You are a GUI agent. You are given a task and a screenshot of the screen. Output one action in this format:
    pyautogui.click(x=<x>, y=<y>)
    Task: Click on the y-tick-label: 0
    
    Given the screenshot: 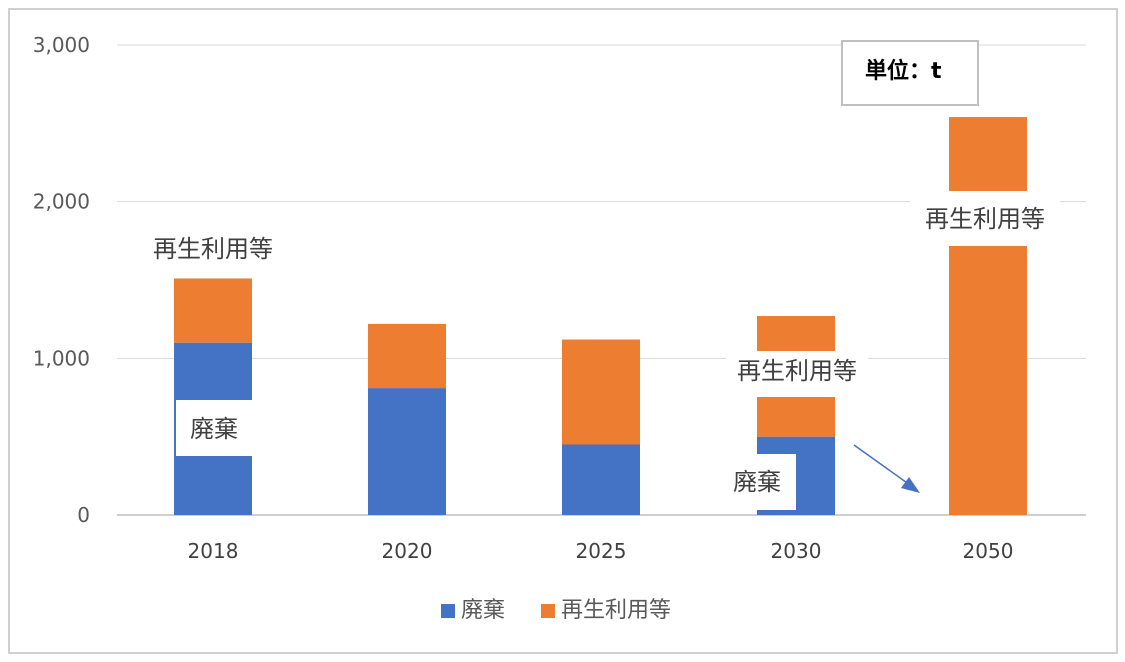 What is the action you would take?
    pyautogui.click(x=83, y=515)
    